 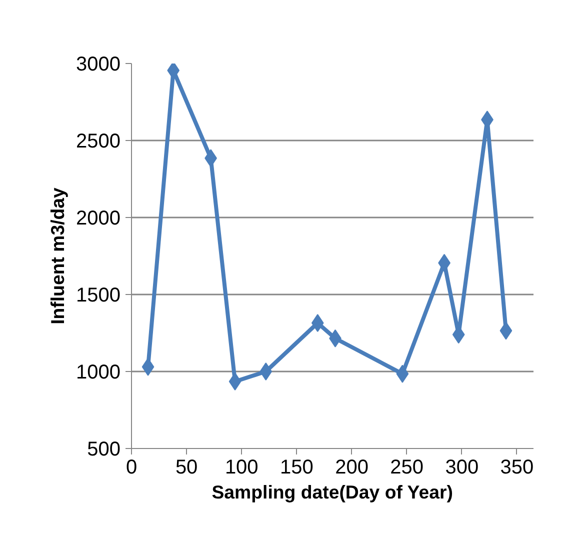 I want to click on y-tick-label: 2500, so click(x=98, y=141).